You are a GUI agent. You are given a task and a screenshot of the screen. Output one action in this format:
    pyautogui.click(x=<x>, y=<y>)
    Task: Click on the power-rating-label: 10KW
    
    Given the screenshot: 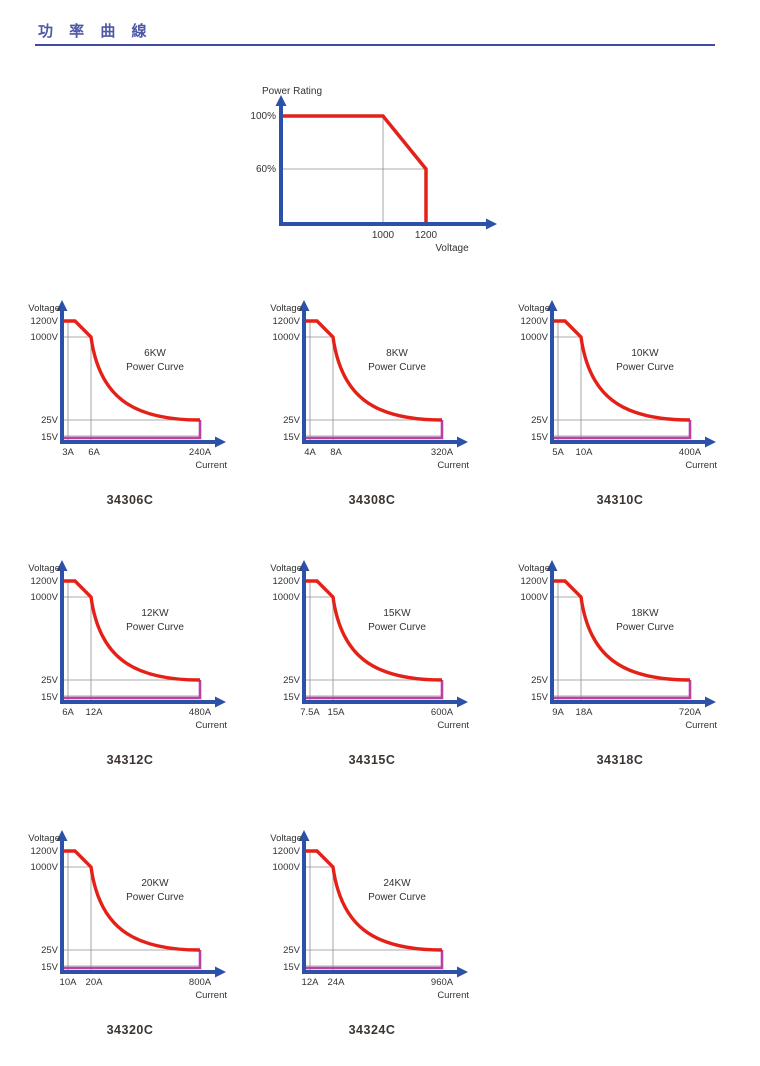 What is the action you would take?
    pyautogui.click(x=645, y=353)
    